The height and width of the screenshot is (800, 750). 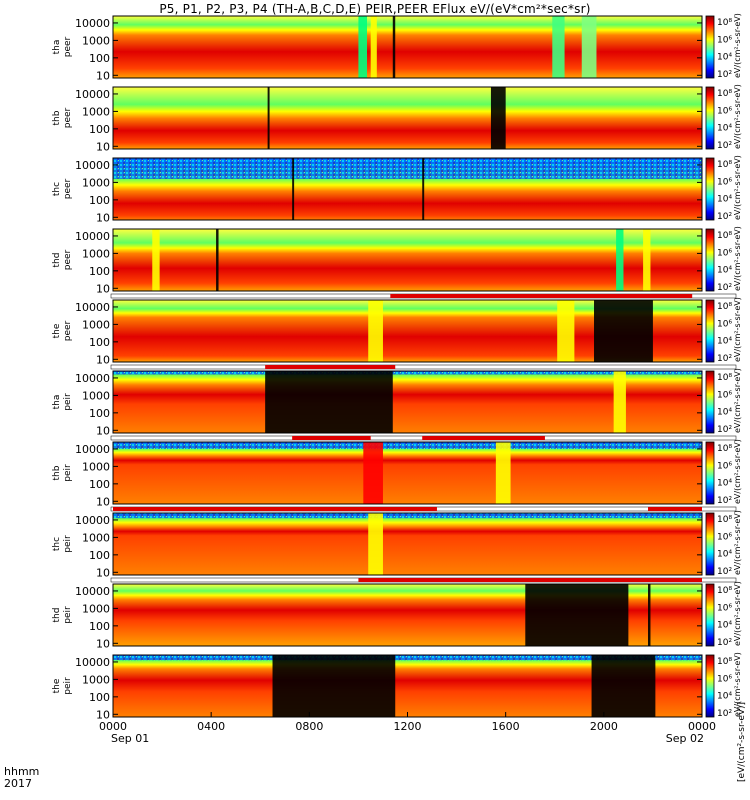 What do you see at coordinates (57, 189) in the screenshot?
I see `y-axis-label-probe: thc` at bounding box center [57, 189].